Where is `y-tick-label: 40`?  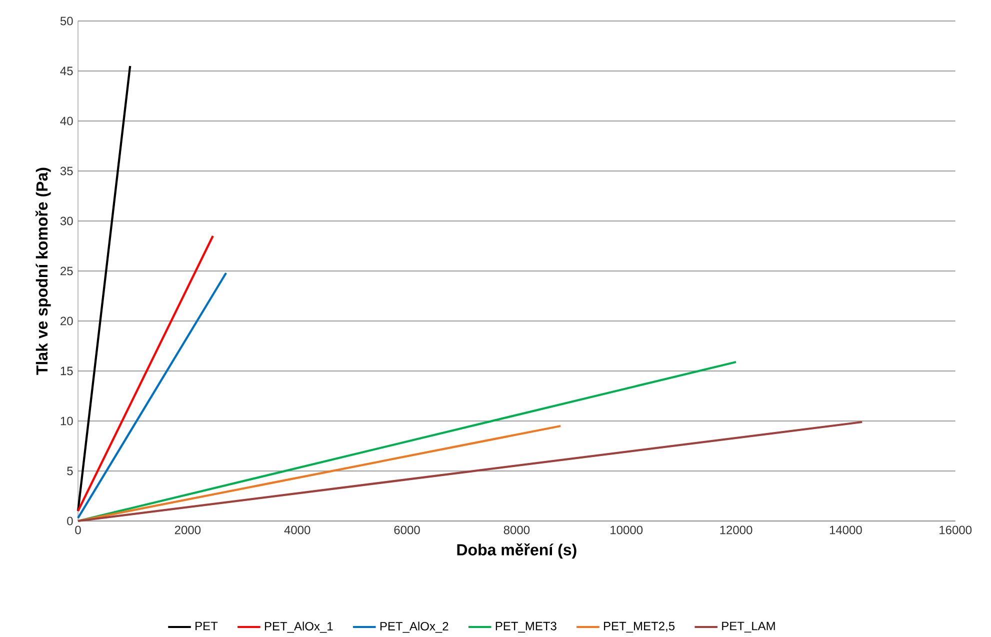
y-tick-label: 40 is located at coordinates (66, 121).